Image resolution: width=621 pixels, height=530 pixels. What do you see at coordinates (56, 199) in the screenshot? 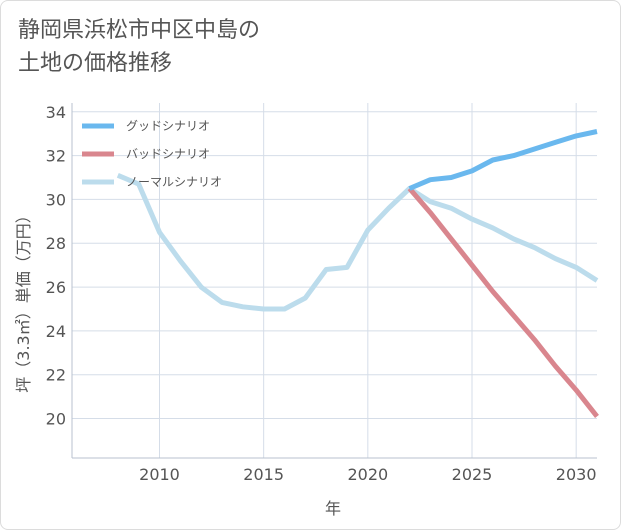
I see `y-tick-label: 30` at bounding box center [56, 199].